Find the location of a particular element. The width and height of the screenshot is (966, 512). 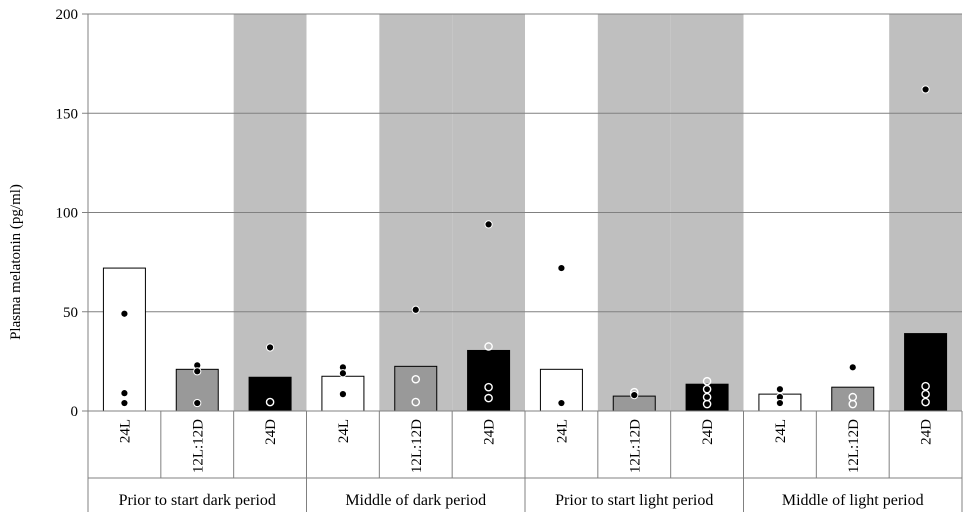

y-tick-label: 100 is located at coordinates (67, 214).